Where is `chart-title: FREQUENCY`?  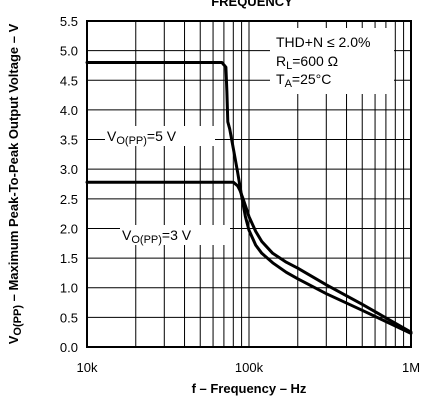
chart-title: FREQUENCY is located at coordinates (252, 4).